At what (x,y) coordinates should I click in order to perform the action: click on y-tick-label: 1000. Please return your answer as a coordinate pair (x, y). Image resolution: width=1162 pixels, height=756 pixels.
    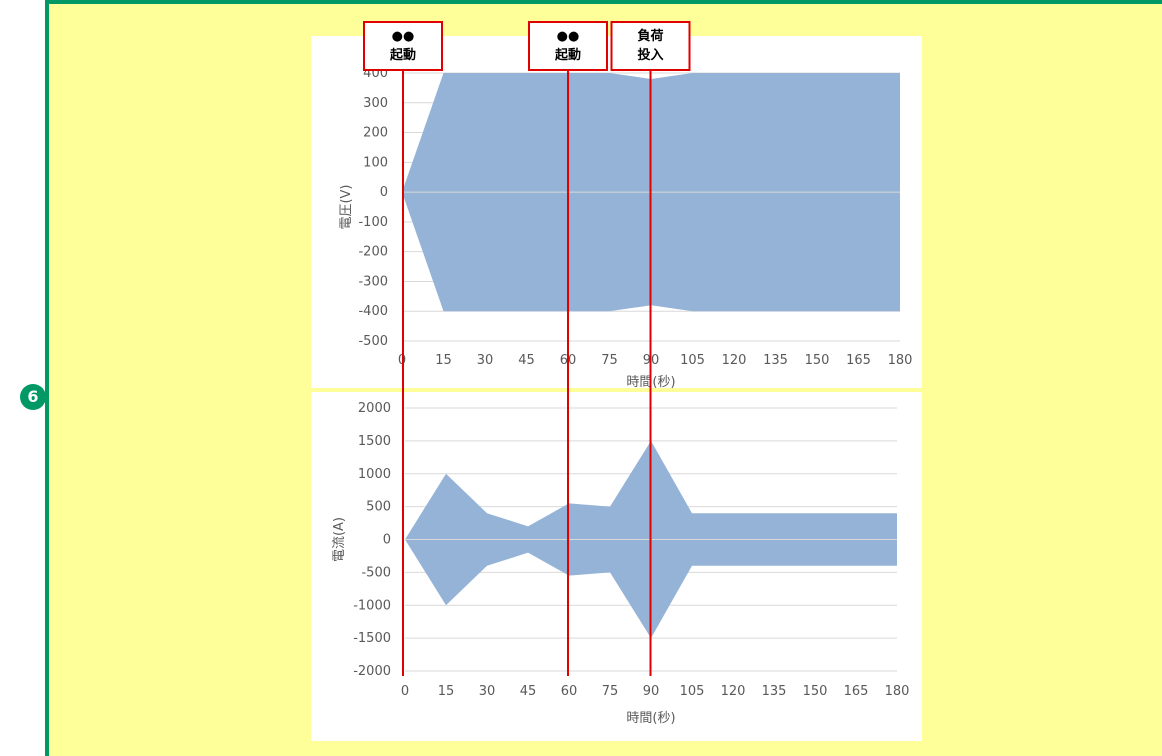
    Looking at the image, I should click on (374, 474).